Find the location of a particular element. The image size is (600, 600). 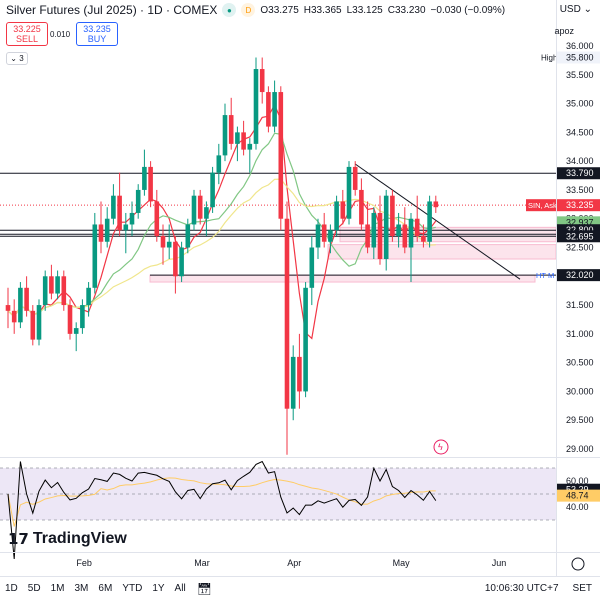

flash-icon: ϟ is located at coordinates (440, 447).